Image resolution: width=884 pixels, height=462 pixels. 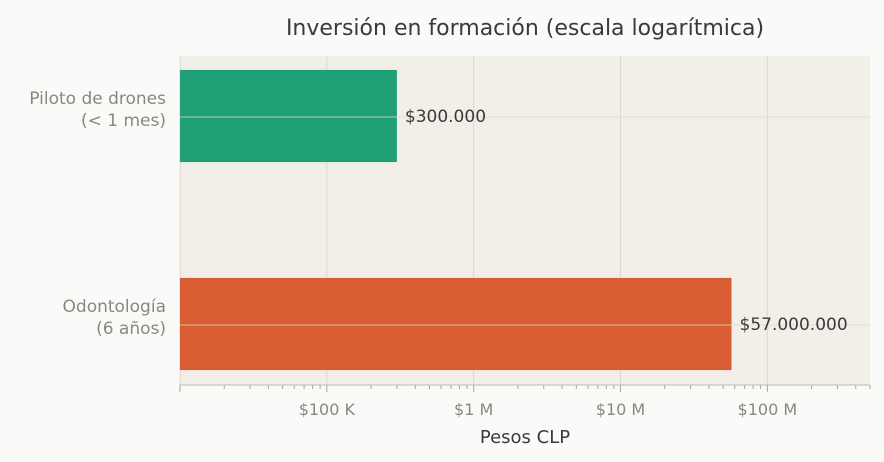 I want to click on y-category-label: Piloto de drones, so click(x=97, y=99).